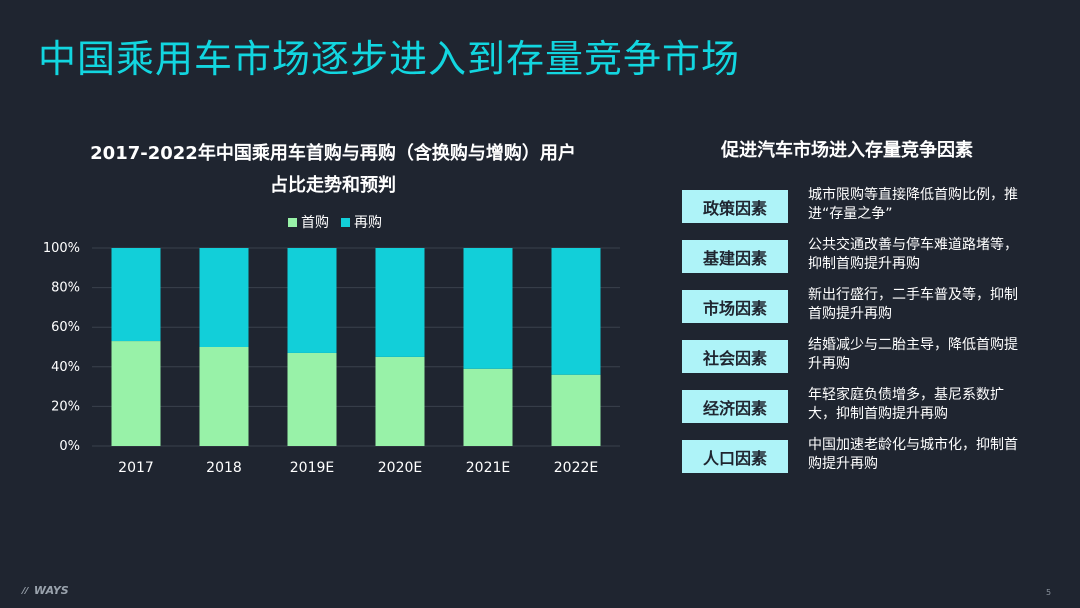 The height and width of the screenshot is (608, 1080). I want to click on factor-label: 政策因素, so click(735, 206).